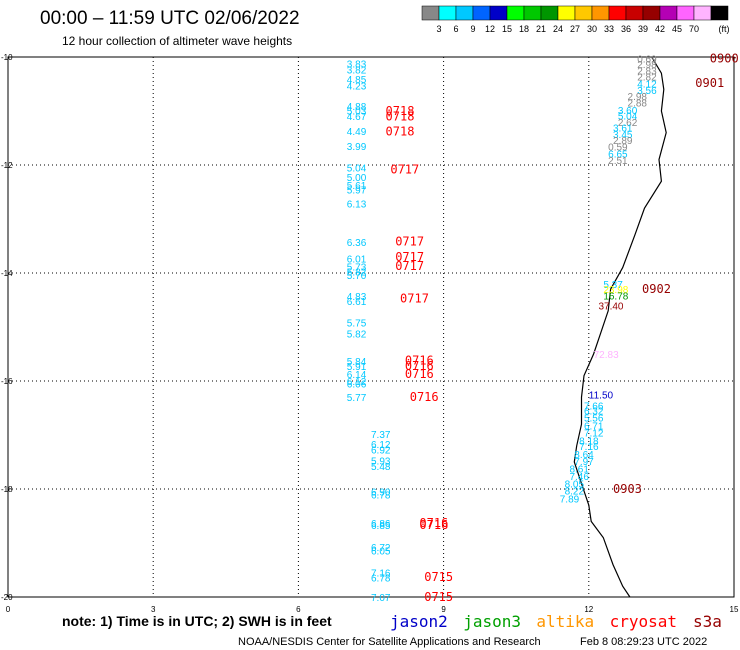 The width and height of the screenshot is (740, 650). What do you see at coordinates (7, 165) in the screenshot?
I see `y-tick-label: -12` at bounding box center [7, 165].